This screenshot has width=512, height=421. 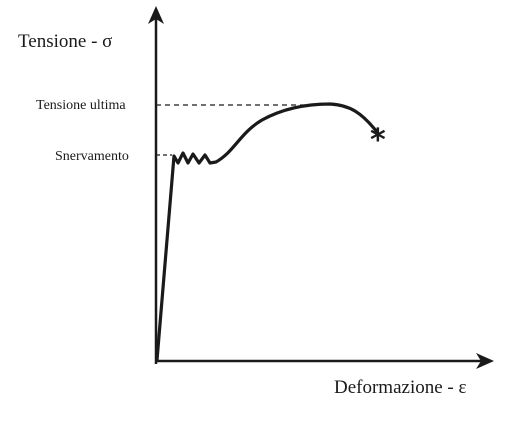 I want to click on yield-stress-label: Snervamento, so click(x=92, y=156).